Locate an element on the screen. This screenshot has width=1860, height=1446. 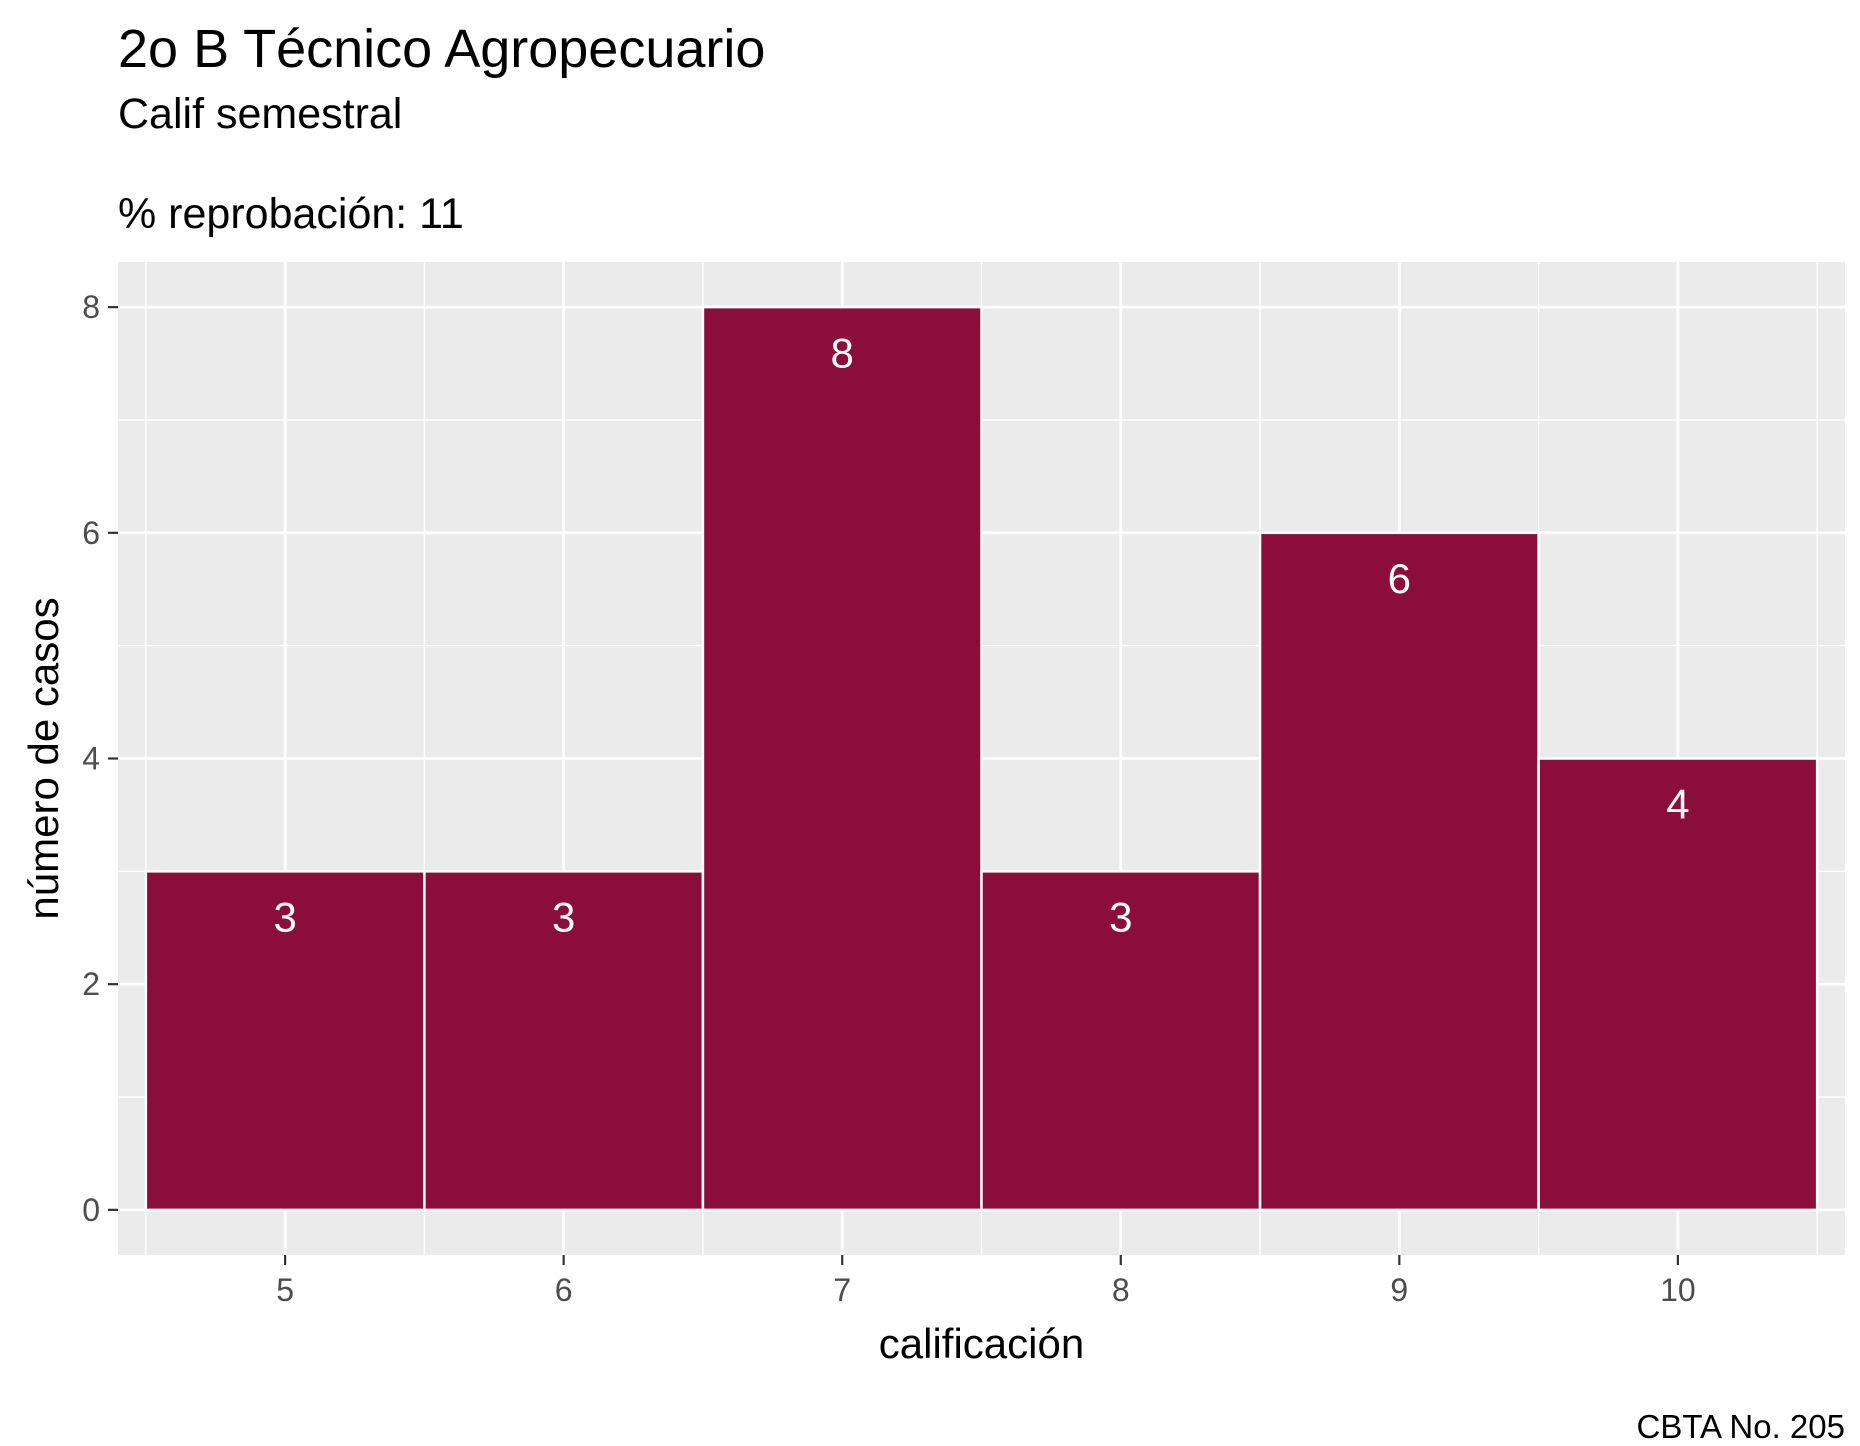
y-axis: 0 2 4 6 8 is located at coordinates (100, 758).